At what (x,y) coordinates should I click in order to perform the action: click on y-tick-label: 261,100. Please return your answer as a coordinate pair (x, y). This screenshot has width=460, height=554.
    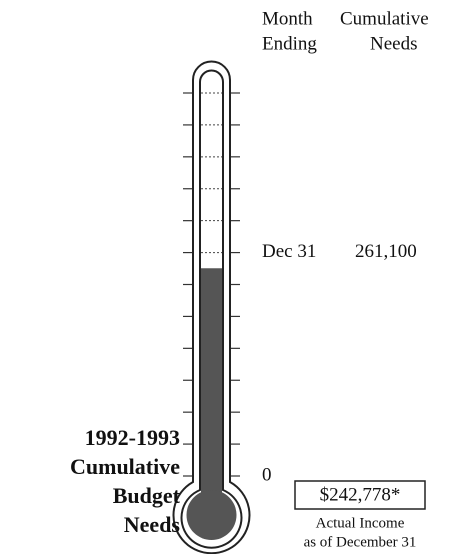
    Looking at the image, I should click on (386, 251).